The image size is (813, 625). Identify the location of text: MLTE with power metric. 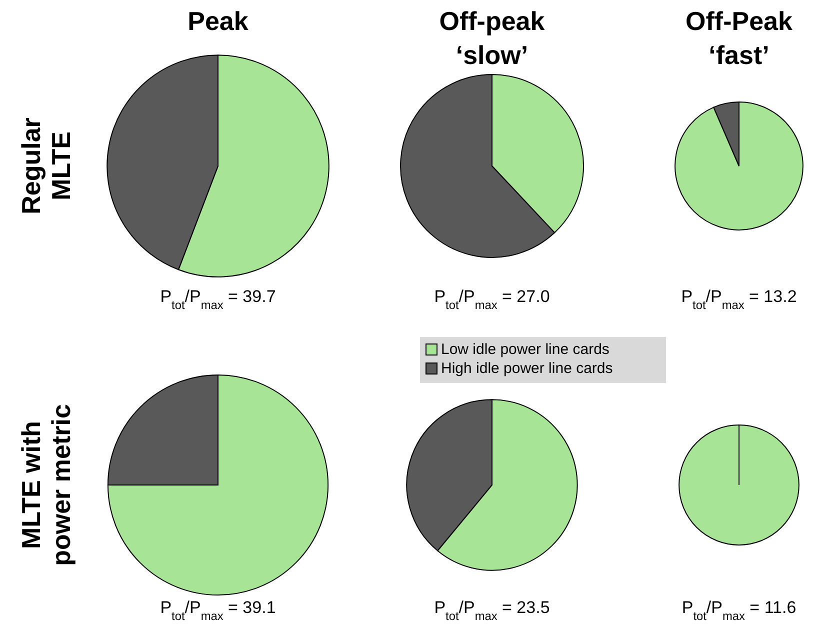
(46, 485).